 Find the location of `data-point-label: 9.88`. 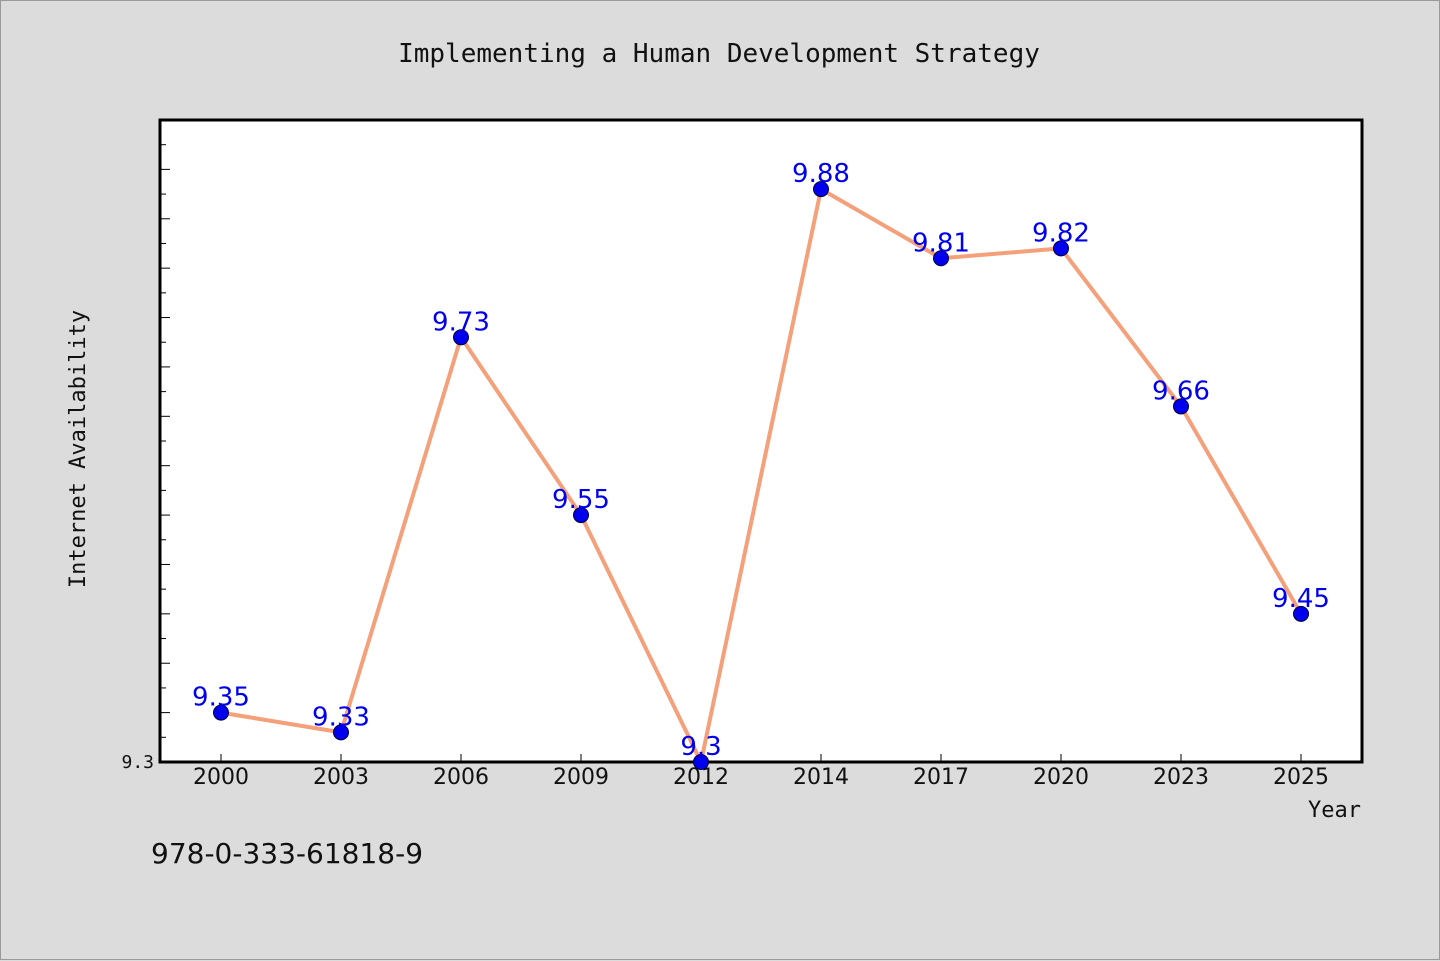

data-point-label: 9.88 is located at coordinates (821, 174).